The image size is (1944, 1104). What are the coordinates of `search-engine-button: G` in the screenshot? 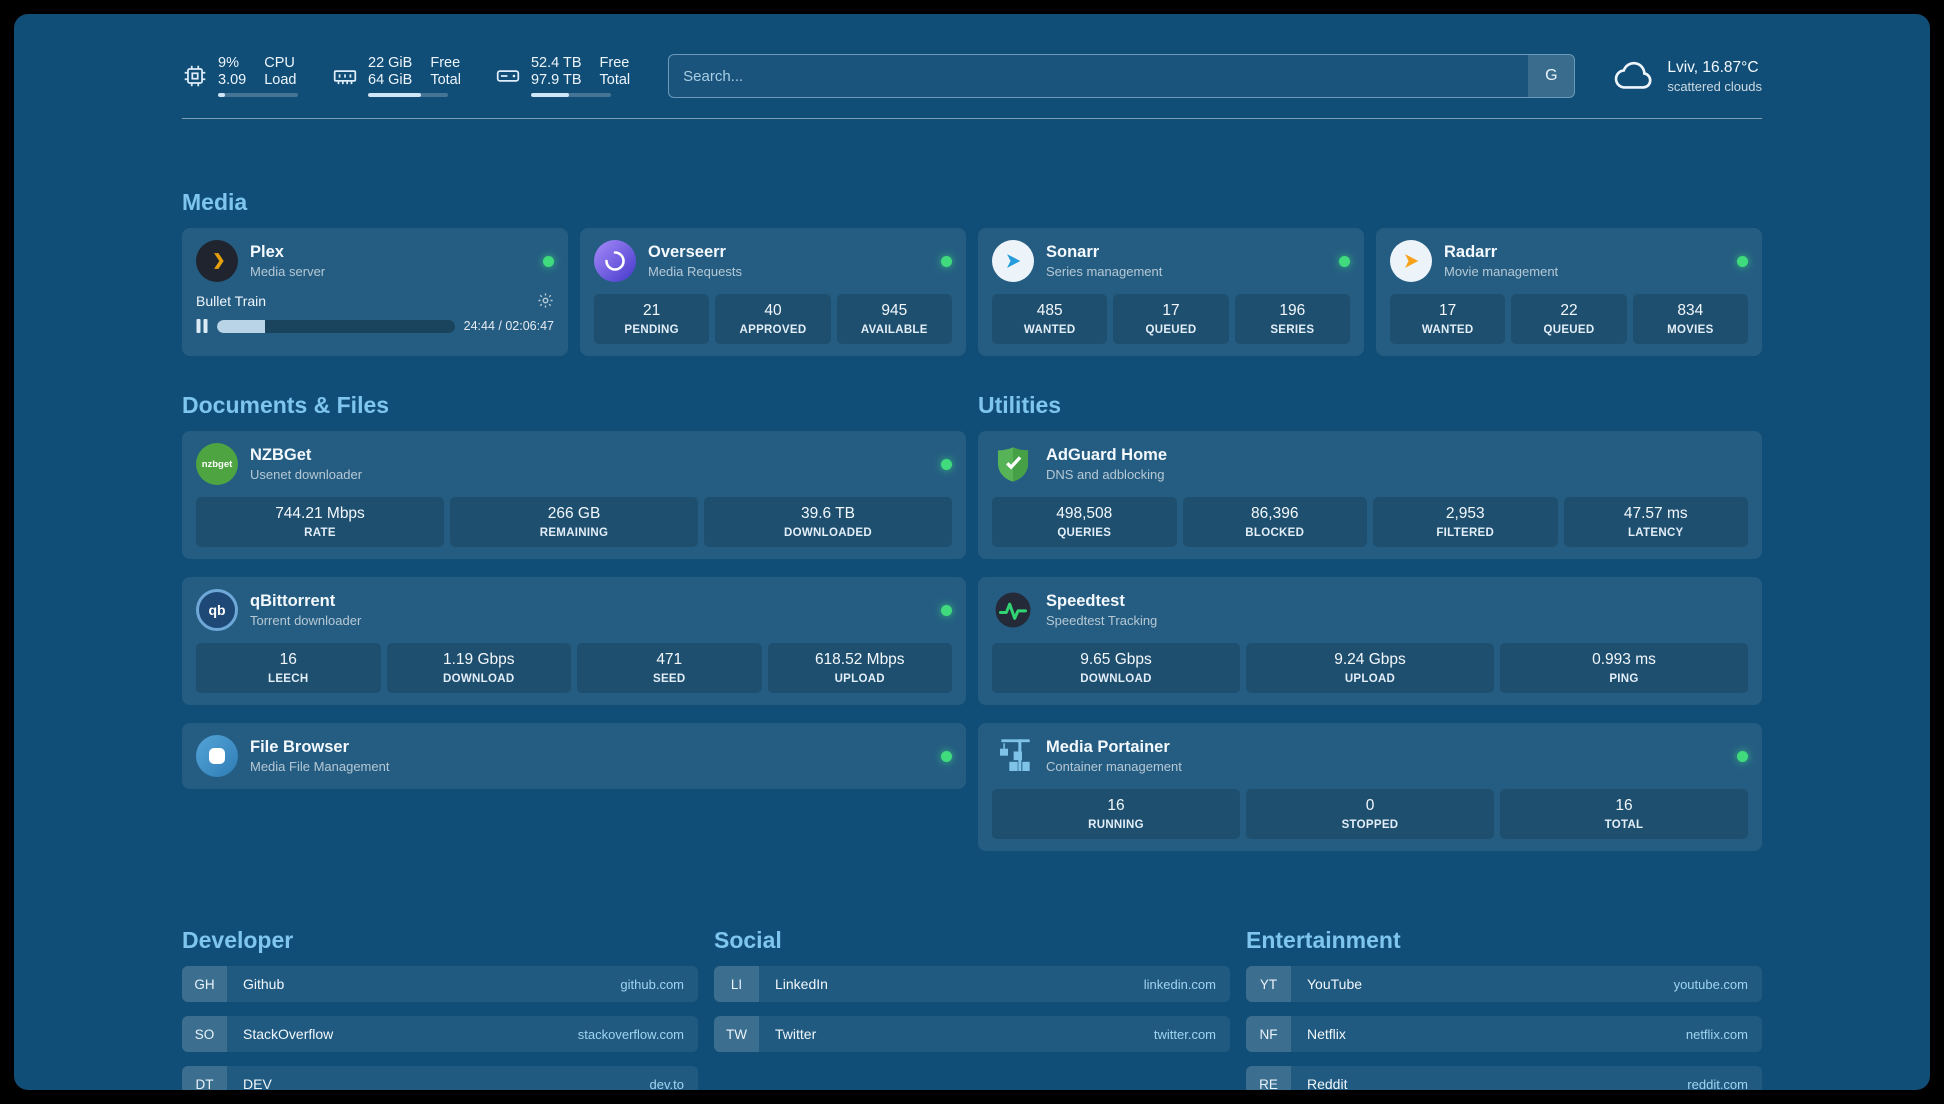 It's located at (1551, 76).